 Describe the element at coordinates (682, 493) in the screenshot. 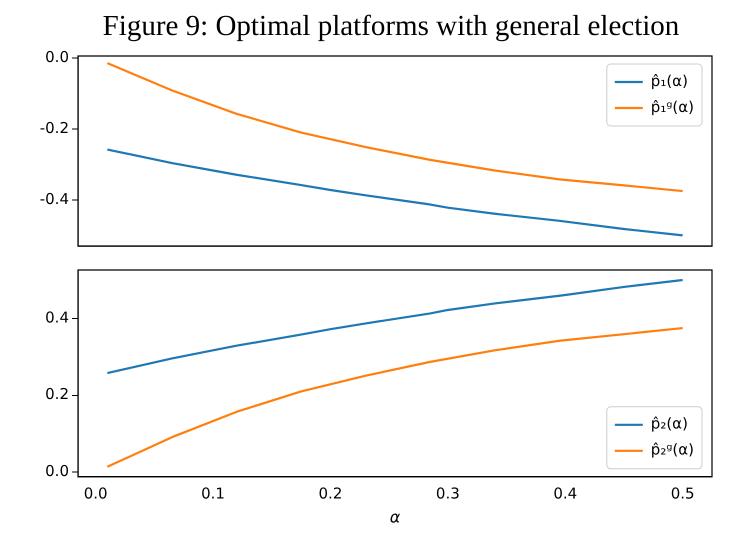

I see `x-tick-label: 0.5` at that location.